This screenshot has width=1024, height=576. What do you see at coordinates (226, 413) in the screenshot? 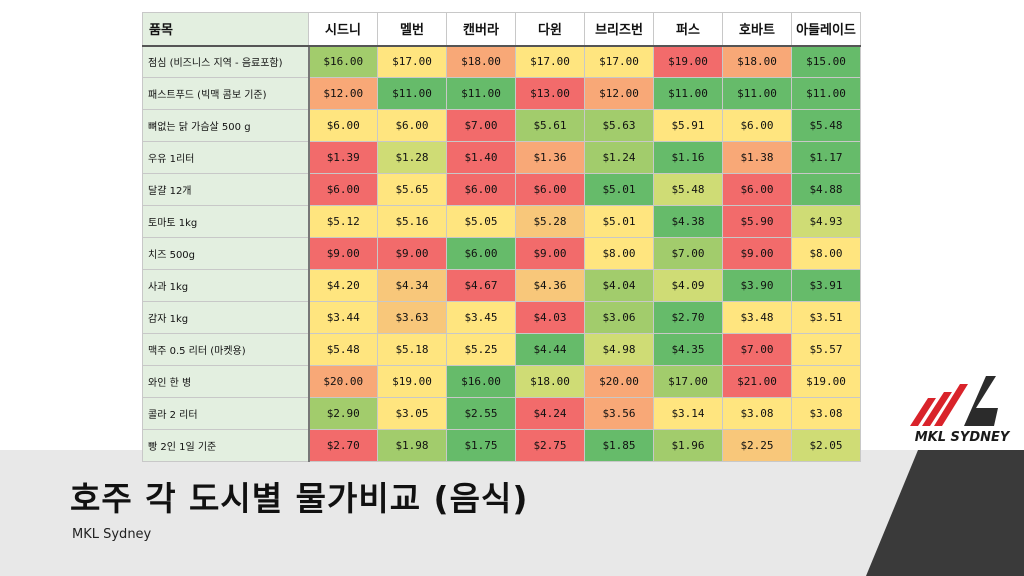
I see `item-name-cell: 콜라 2 리터` at bounding box center [226, 413].